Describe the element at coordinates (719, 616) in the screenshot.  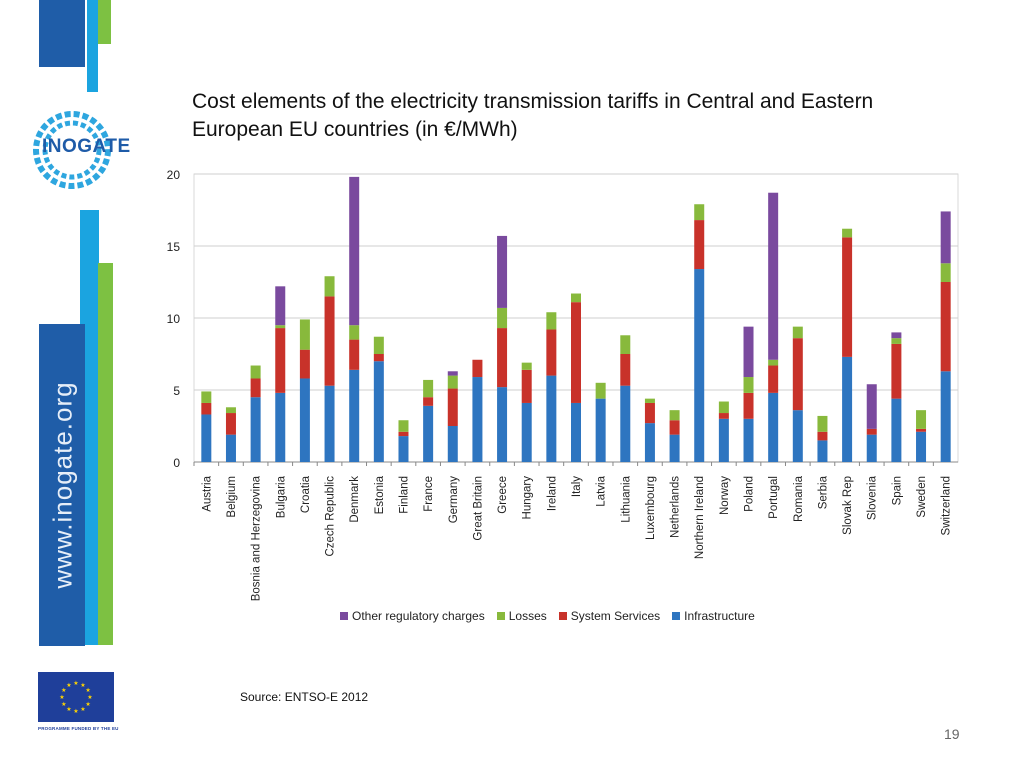
I see `legend-label: Infrastructure` at that location.